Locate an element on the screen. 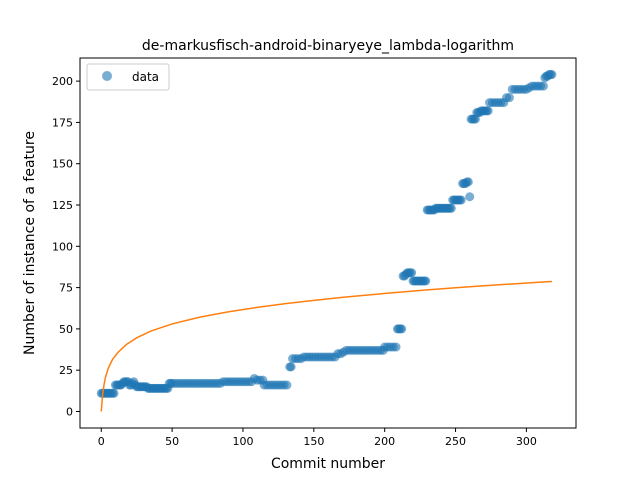 Image resolution: width=640 pixels, height=484 pixels. y-tick-label: 200 is located at coordinates (62, 81).